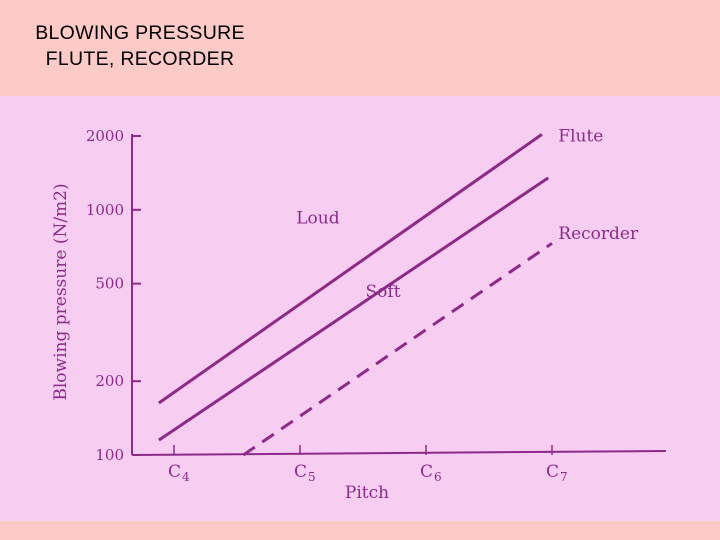  I want to click on y-axis-label: Blowing pressure (N/m2), so click(61, 291).